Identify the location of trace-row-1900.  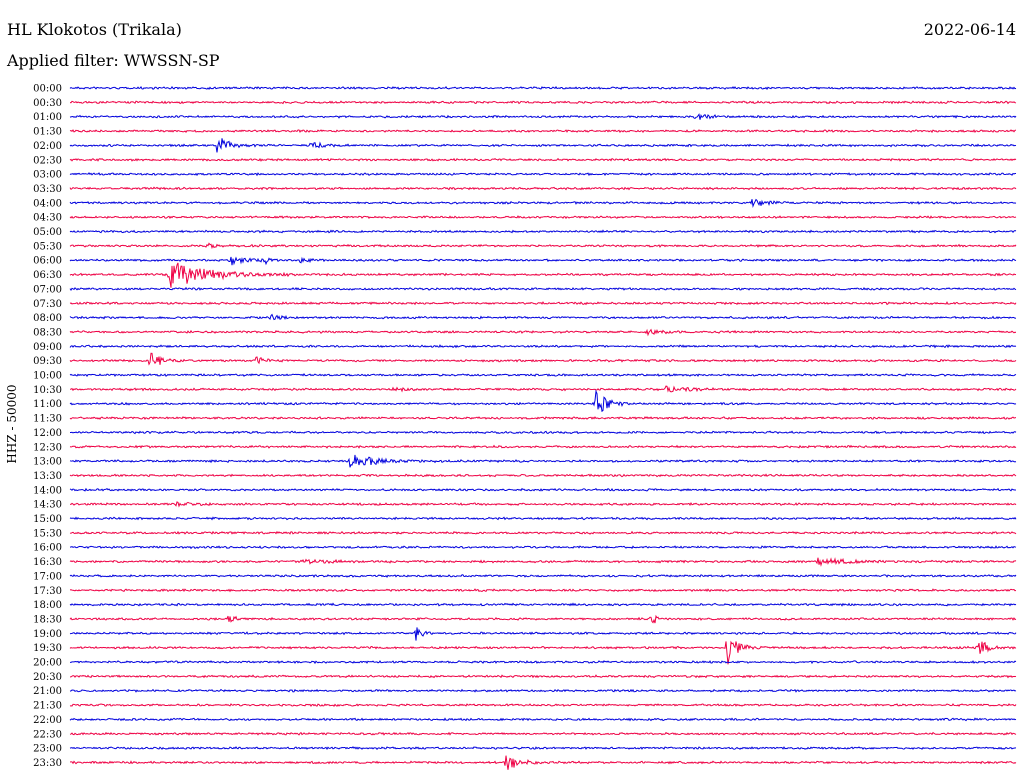
(543, 634).